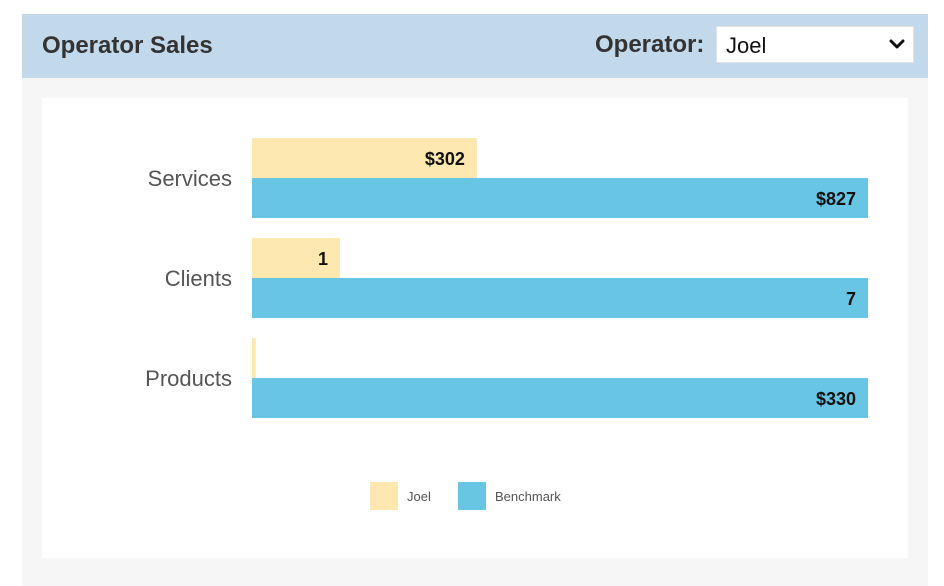 The height and width of the screenshot is (586, 944). What do you see at coordinates (650, 44) in the screenshot?
I see `operator-label: Operator:` at bounding box center [650, 44].